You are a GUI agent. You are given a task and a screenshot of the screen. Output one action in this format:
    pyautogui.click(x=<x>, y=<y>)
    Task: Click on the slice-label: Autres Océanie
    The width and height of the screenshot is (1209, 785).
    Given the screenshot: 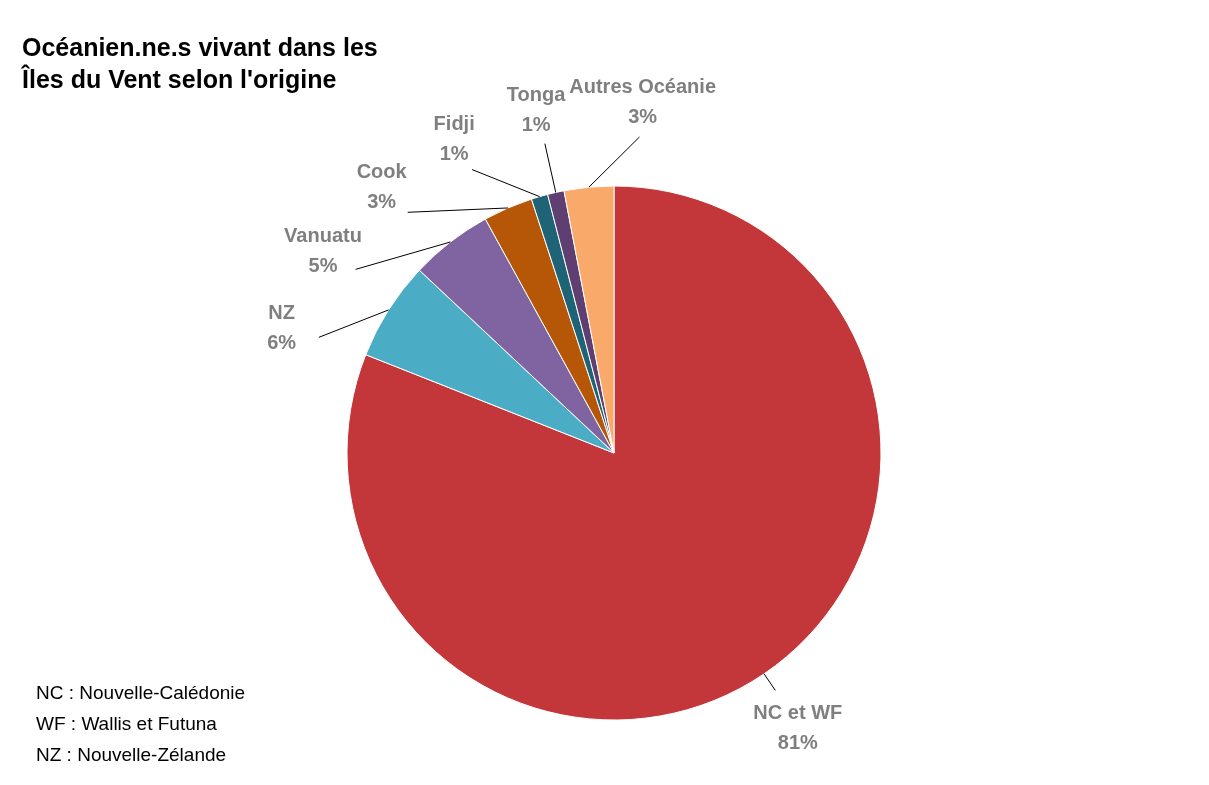 What is the action you would take?
    pyautogui.click(x=642, y=86)
    